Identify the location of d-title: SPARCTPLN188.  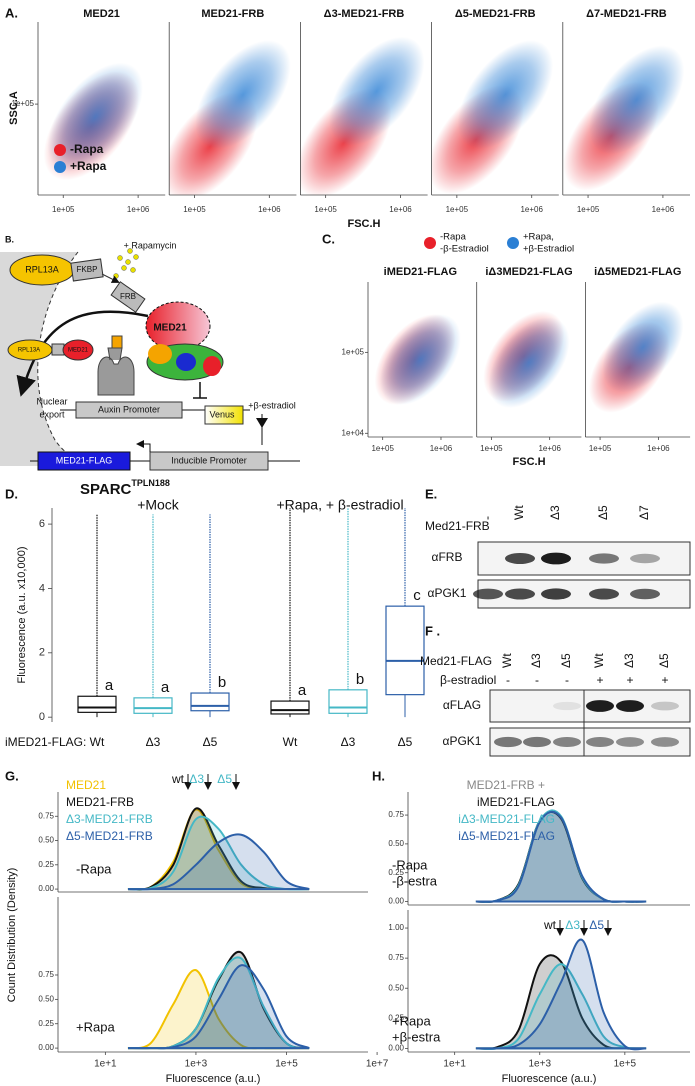
(125, 488).